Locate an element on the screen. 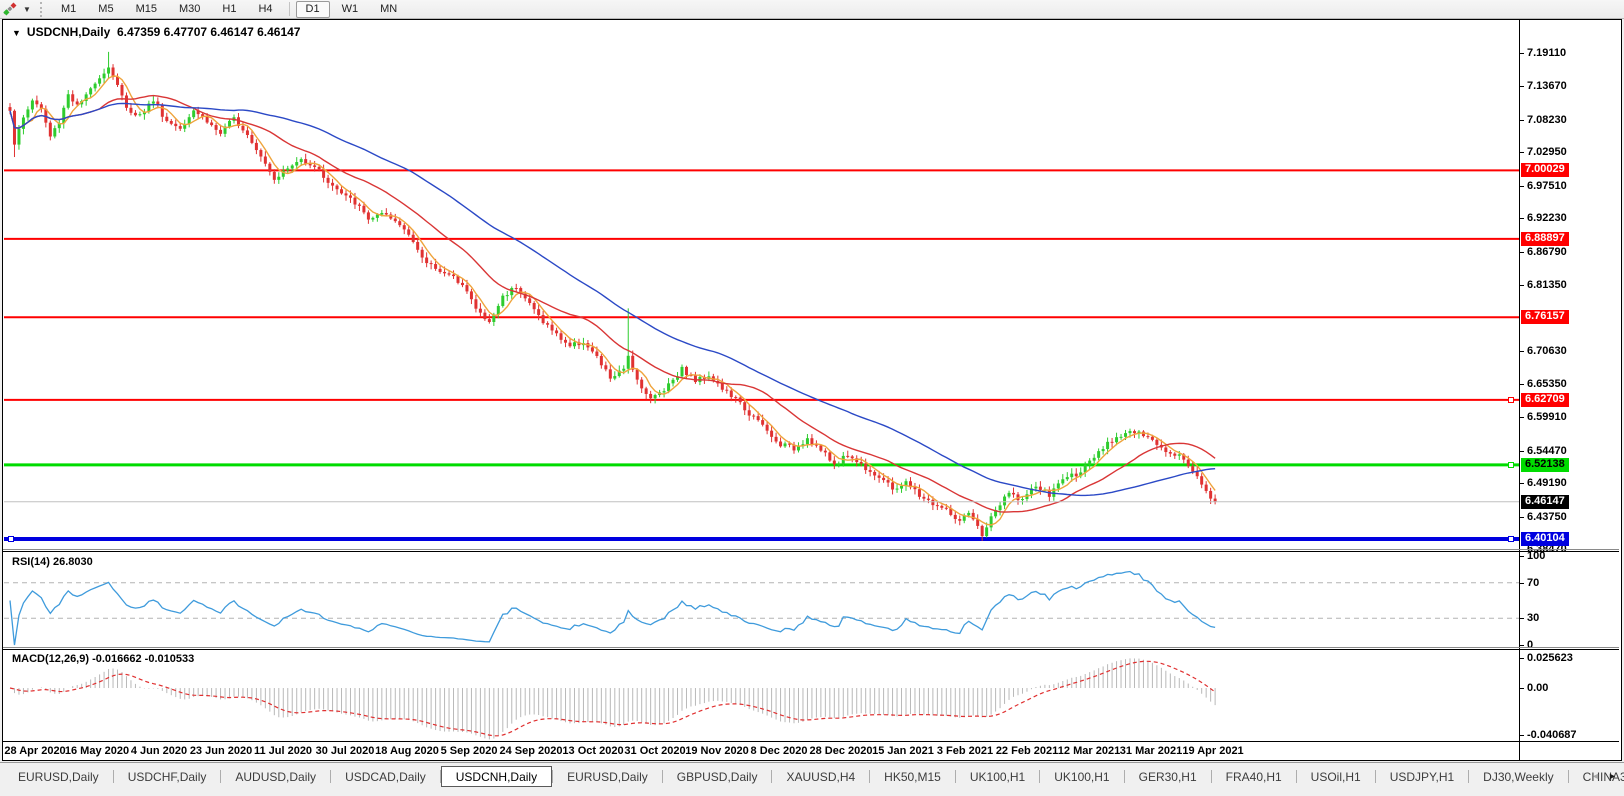  price-tick-label: 6.97510 is located at coordinates (1547, 185).